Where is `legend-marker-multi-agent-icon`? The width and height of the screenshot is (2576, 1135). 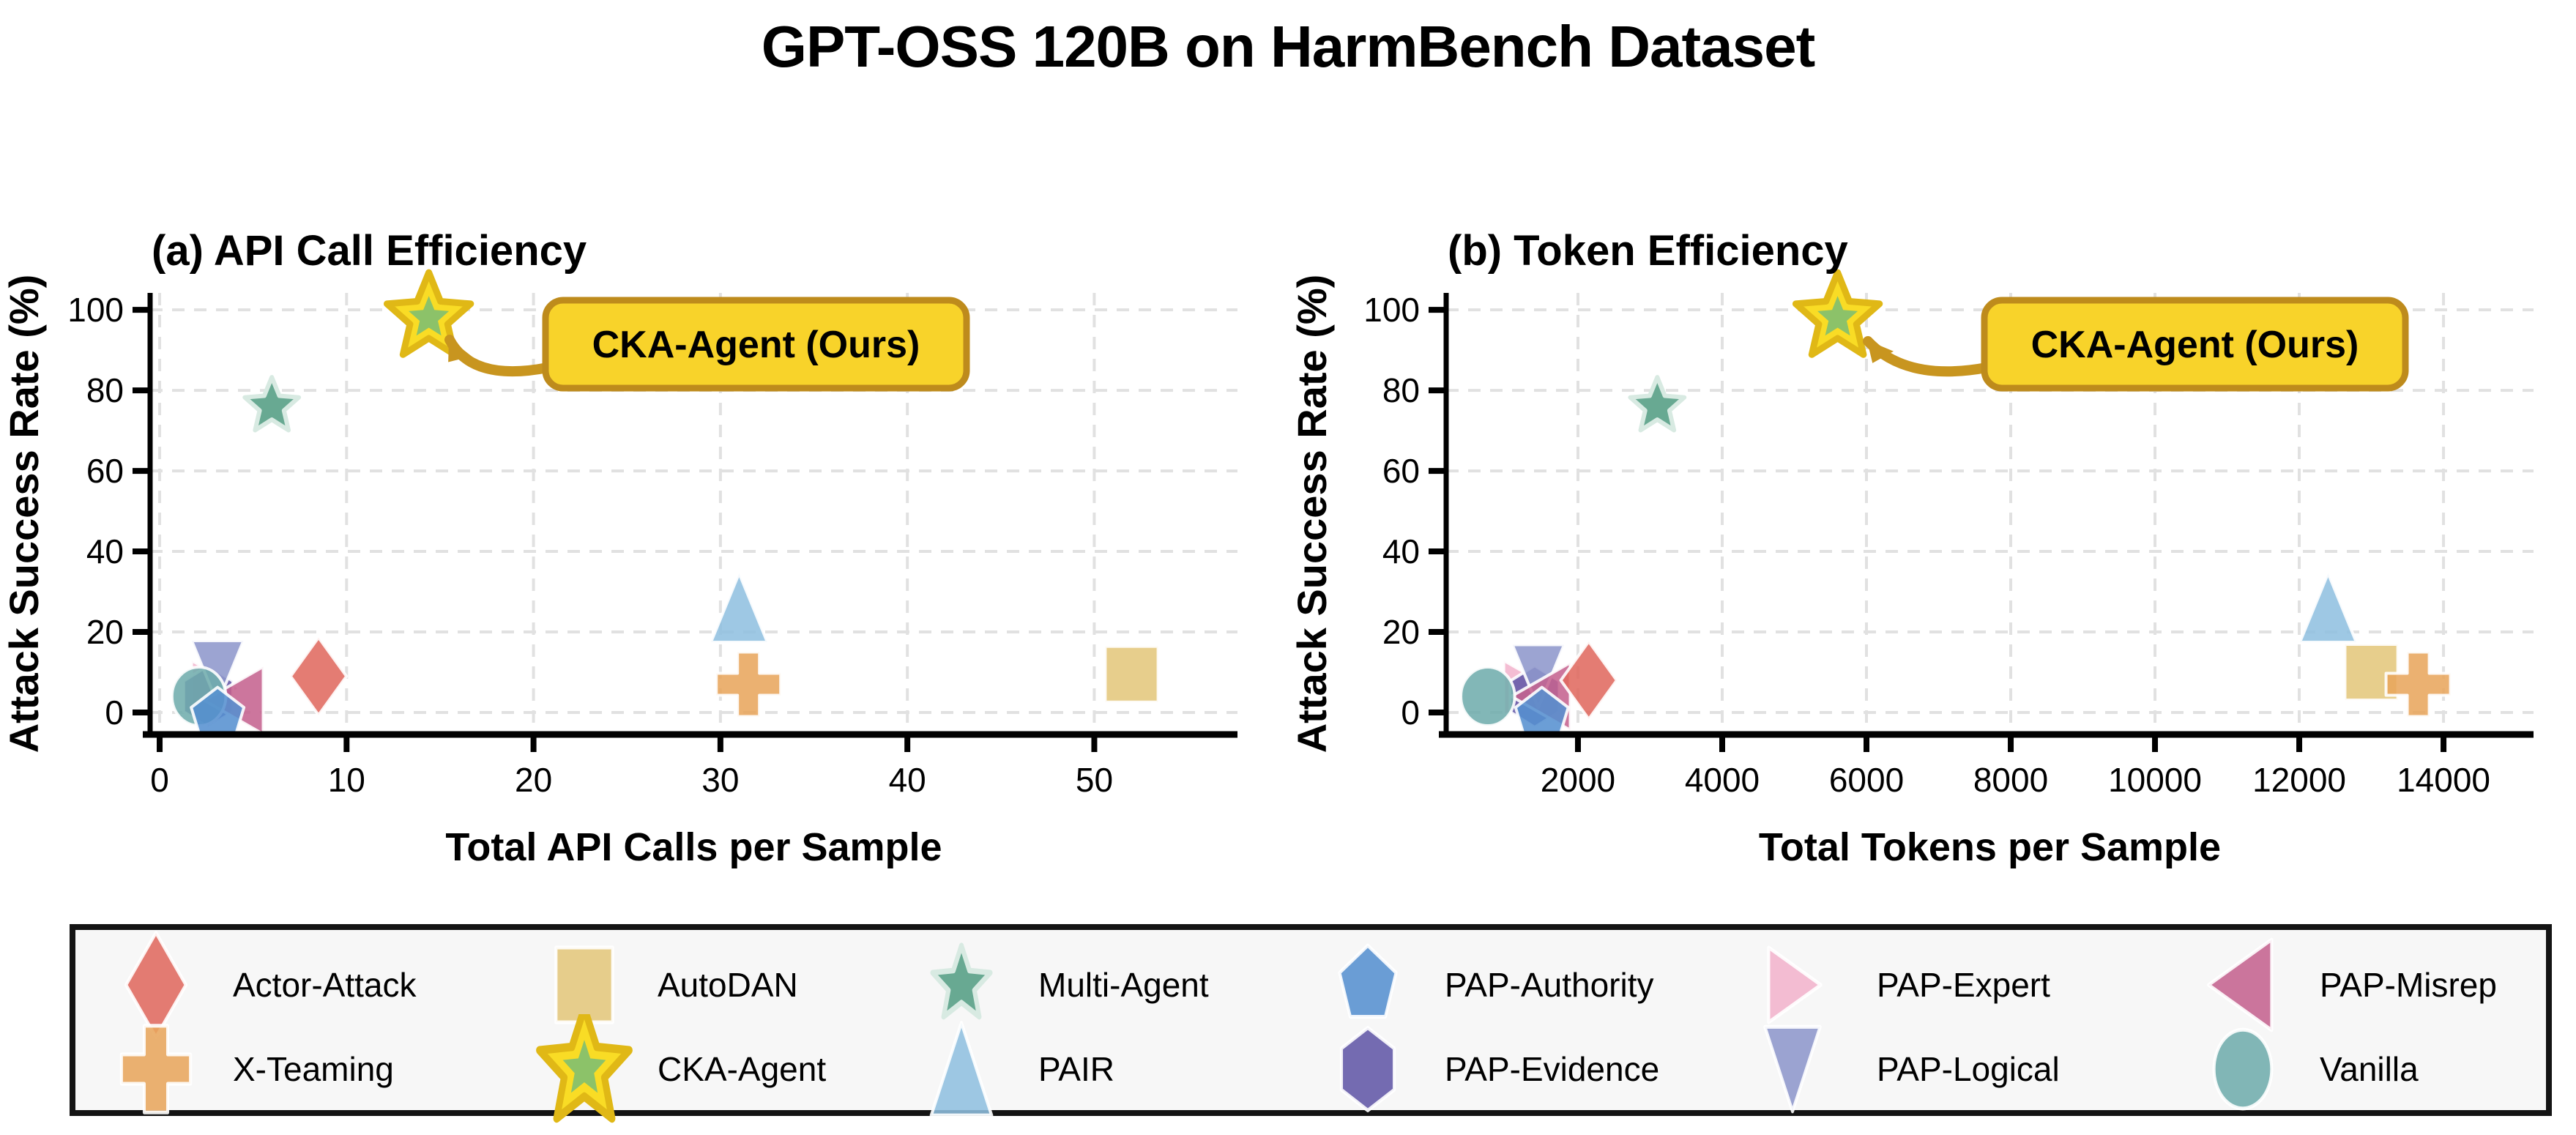
legend-marker-multi-agent-icon is located at coordinates (961, 981).